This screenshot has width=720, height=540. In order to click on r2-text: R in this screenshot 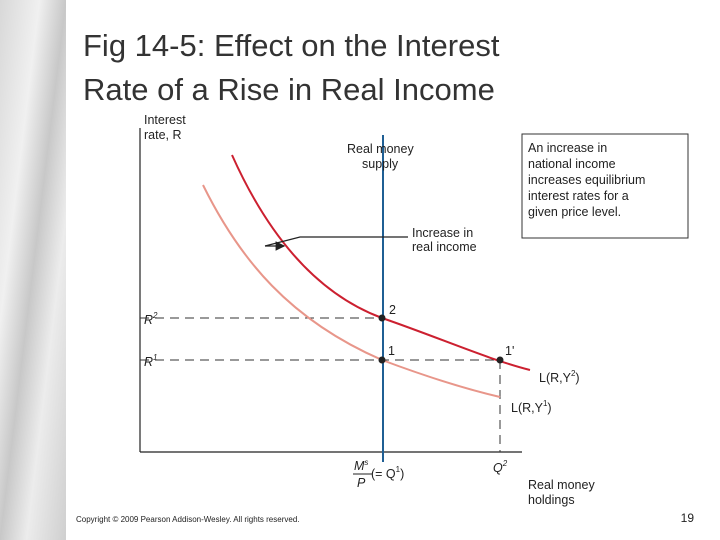, I will do `click(148, 320)`.